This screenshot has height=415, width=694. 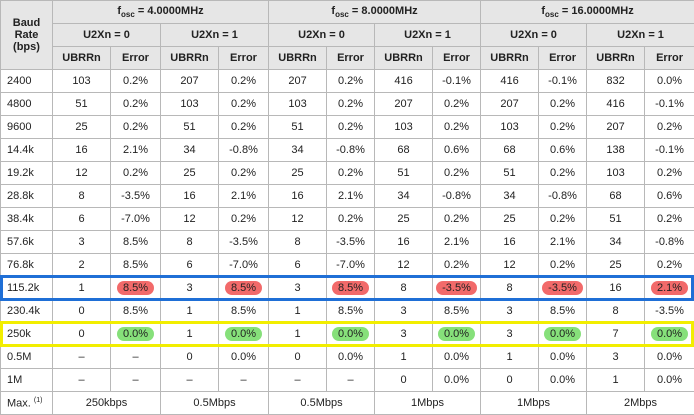 I want to click on value-cell: 34, so click(x=404, y=196).